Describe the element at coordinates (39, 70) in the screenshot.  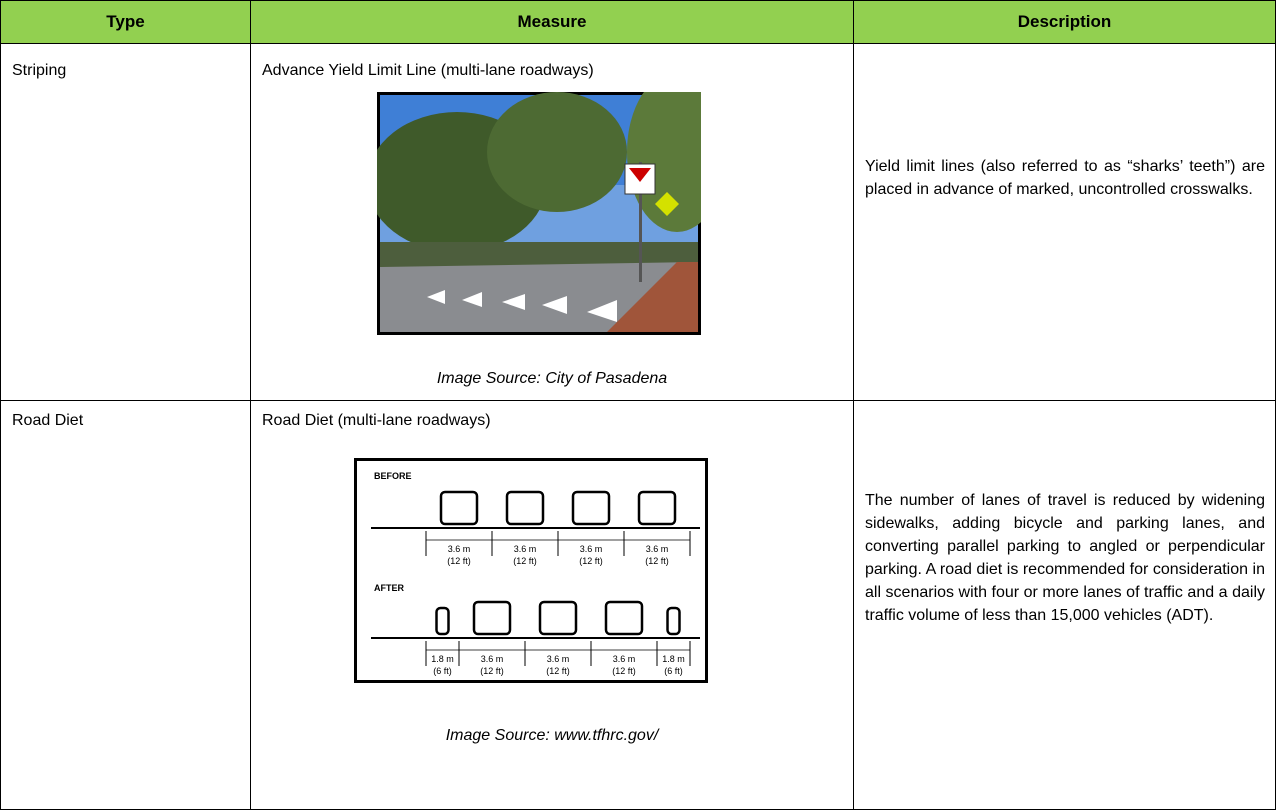
I see `type-text: Striping` at that location.